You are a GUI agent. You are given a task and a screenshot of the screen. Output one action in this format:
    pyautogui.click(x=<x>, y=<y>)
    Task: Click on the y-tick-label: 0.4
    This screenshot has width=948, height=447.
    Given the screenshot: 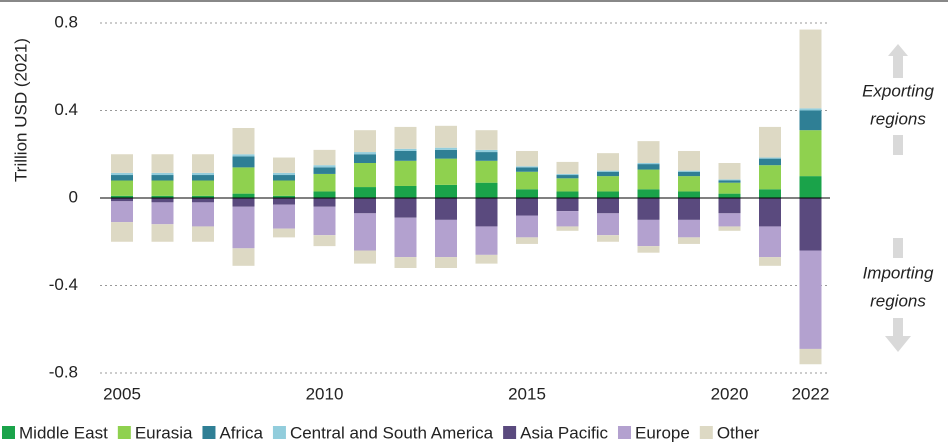 What is the action you would take?
    pyautogui.click(x=66, y=109)
    